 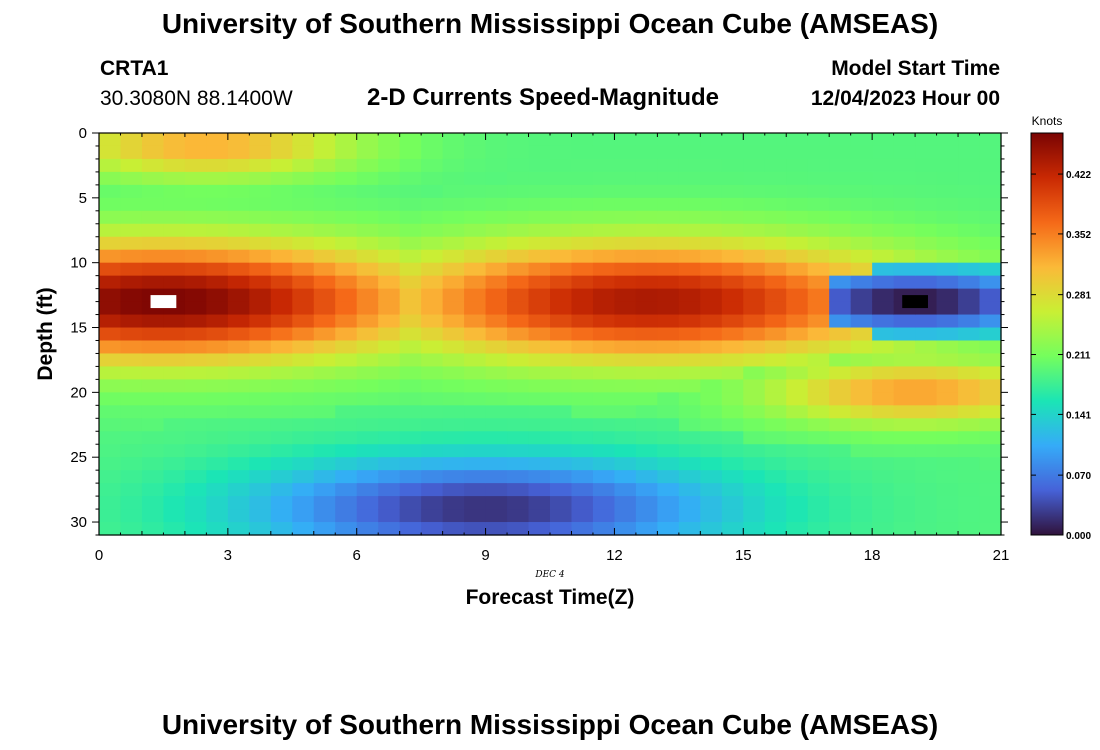 What do you see at coordinates (228, 555) in the screenshot?
I see `x-tick-label: 3` at bounding box center [228, 555].